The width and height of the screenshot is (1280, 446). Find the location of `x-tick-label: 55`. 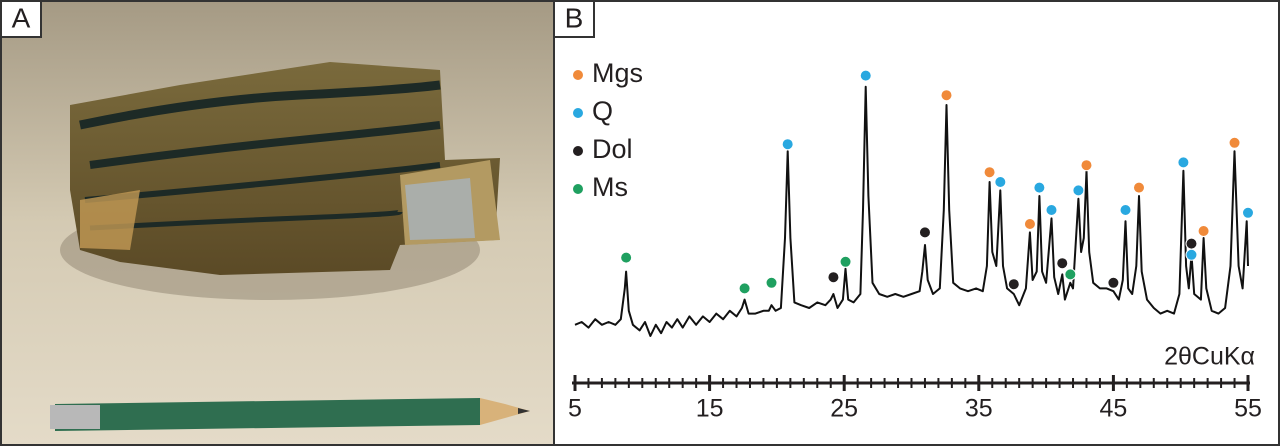

x-tick-label: 55 is located at coordinates (1248, 409).